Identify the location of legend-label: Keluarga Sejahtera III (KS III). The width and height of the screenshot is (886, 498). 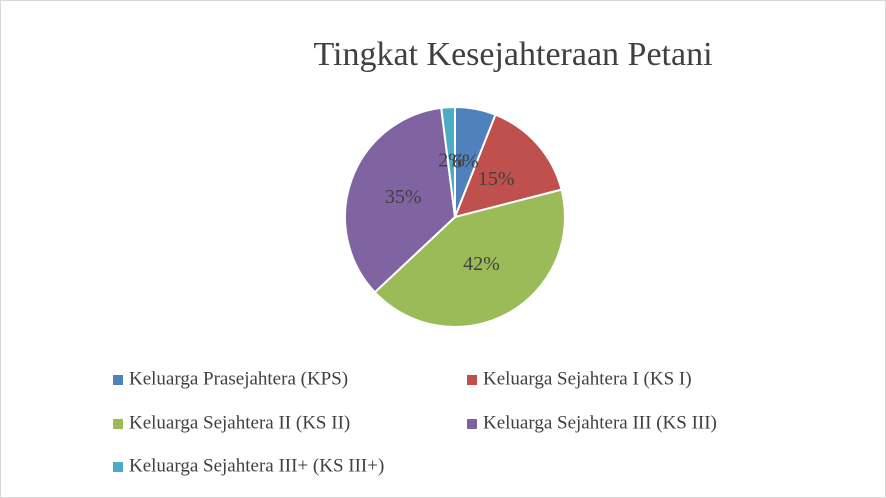
(600, 422).